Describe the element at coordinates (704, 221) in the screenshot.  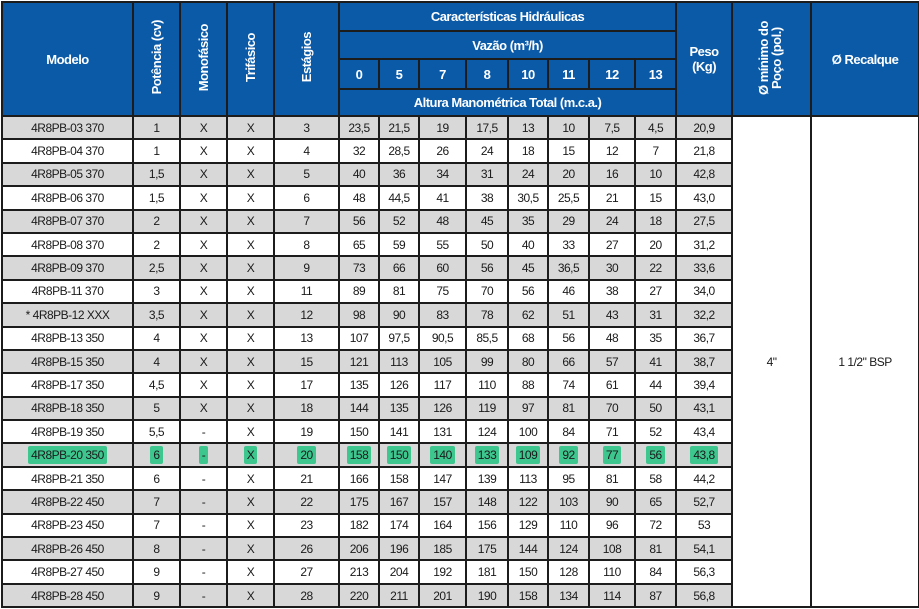
I see `cell-peso: 27,5` at that location.